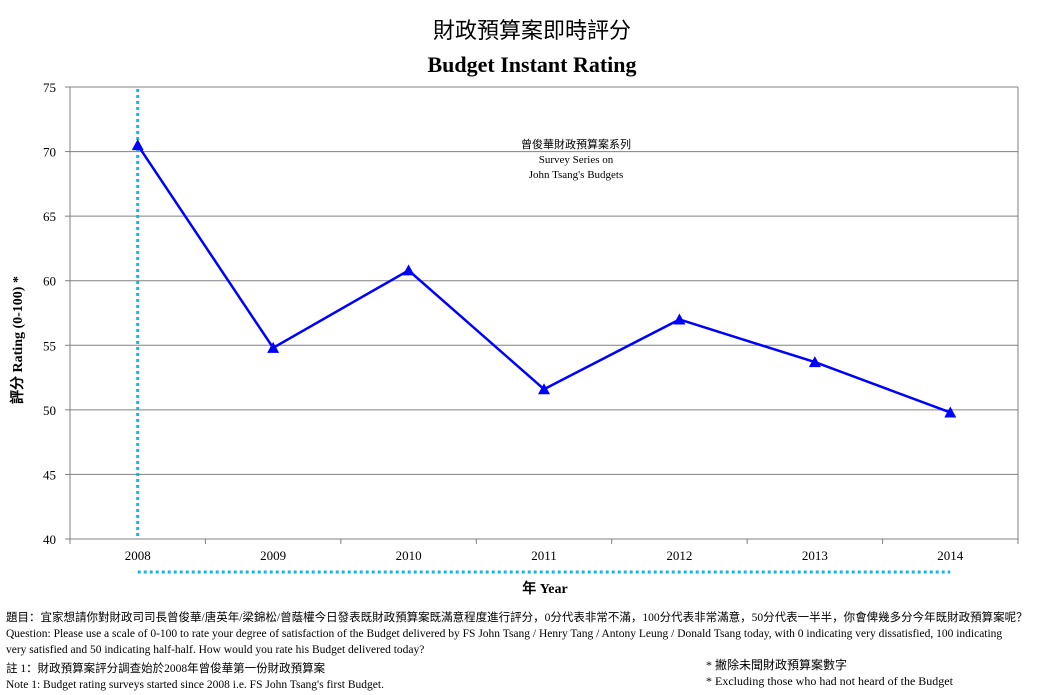  What do you see at coordinates (408, 270) in the screenshot?
I see `data-point-2010` at bounding box center [408, 270].